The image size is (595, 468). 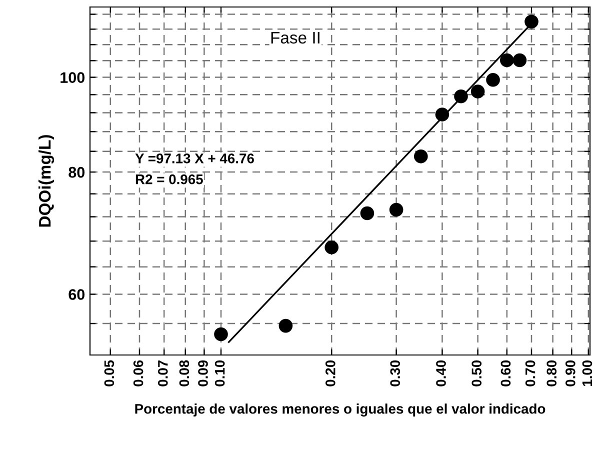 I want to click on x-tick-label: 0.60, so click(x=505, y=373).